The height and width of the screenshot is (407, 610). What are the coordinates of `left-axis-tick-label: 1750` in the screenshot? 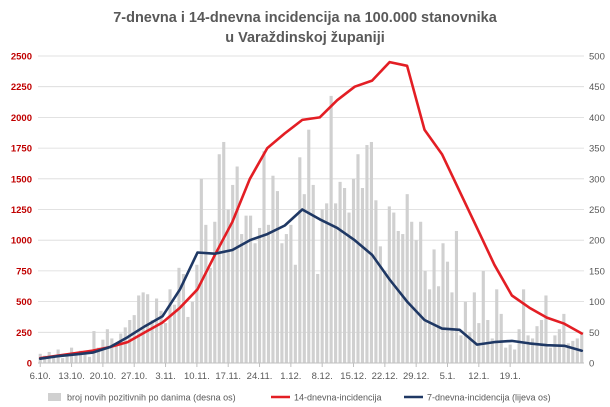 It's located at (21, 149).